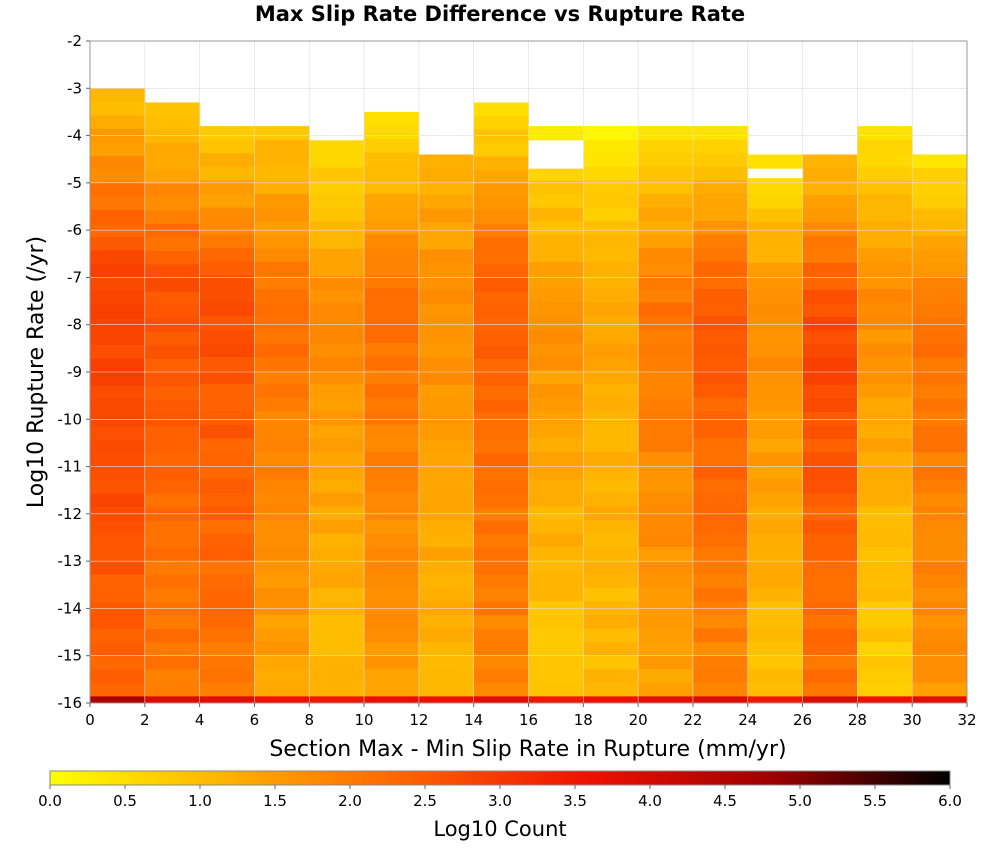 The width and height of the screenshot is (1000, 850). What do you see at coordinates (692, 720) in the screenshot?
I see `x-tick-label: 22` at bounding box center [692, 720].